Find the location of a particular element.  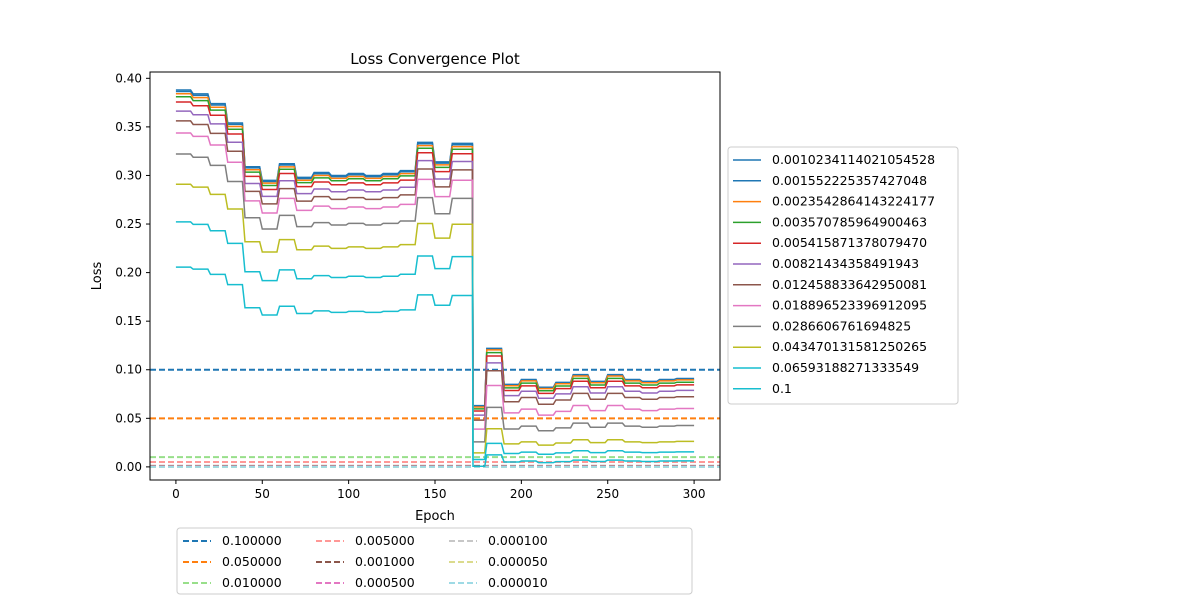

y-tick-label-4: 0.20 is located at coordinates (128, 273).